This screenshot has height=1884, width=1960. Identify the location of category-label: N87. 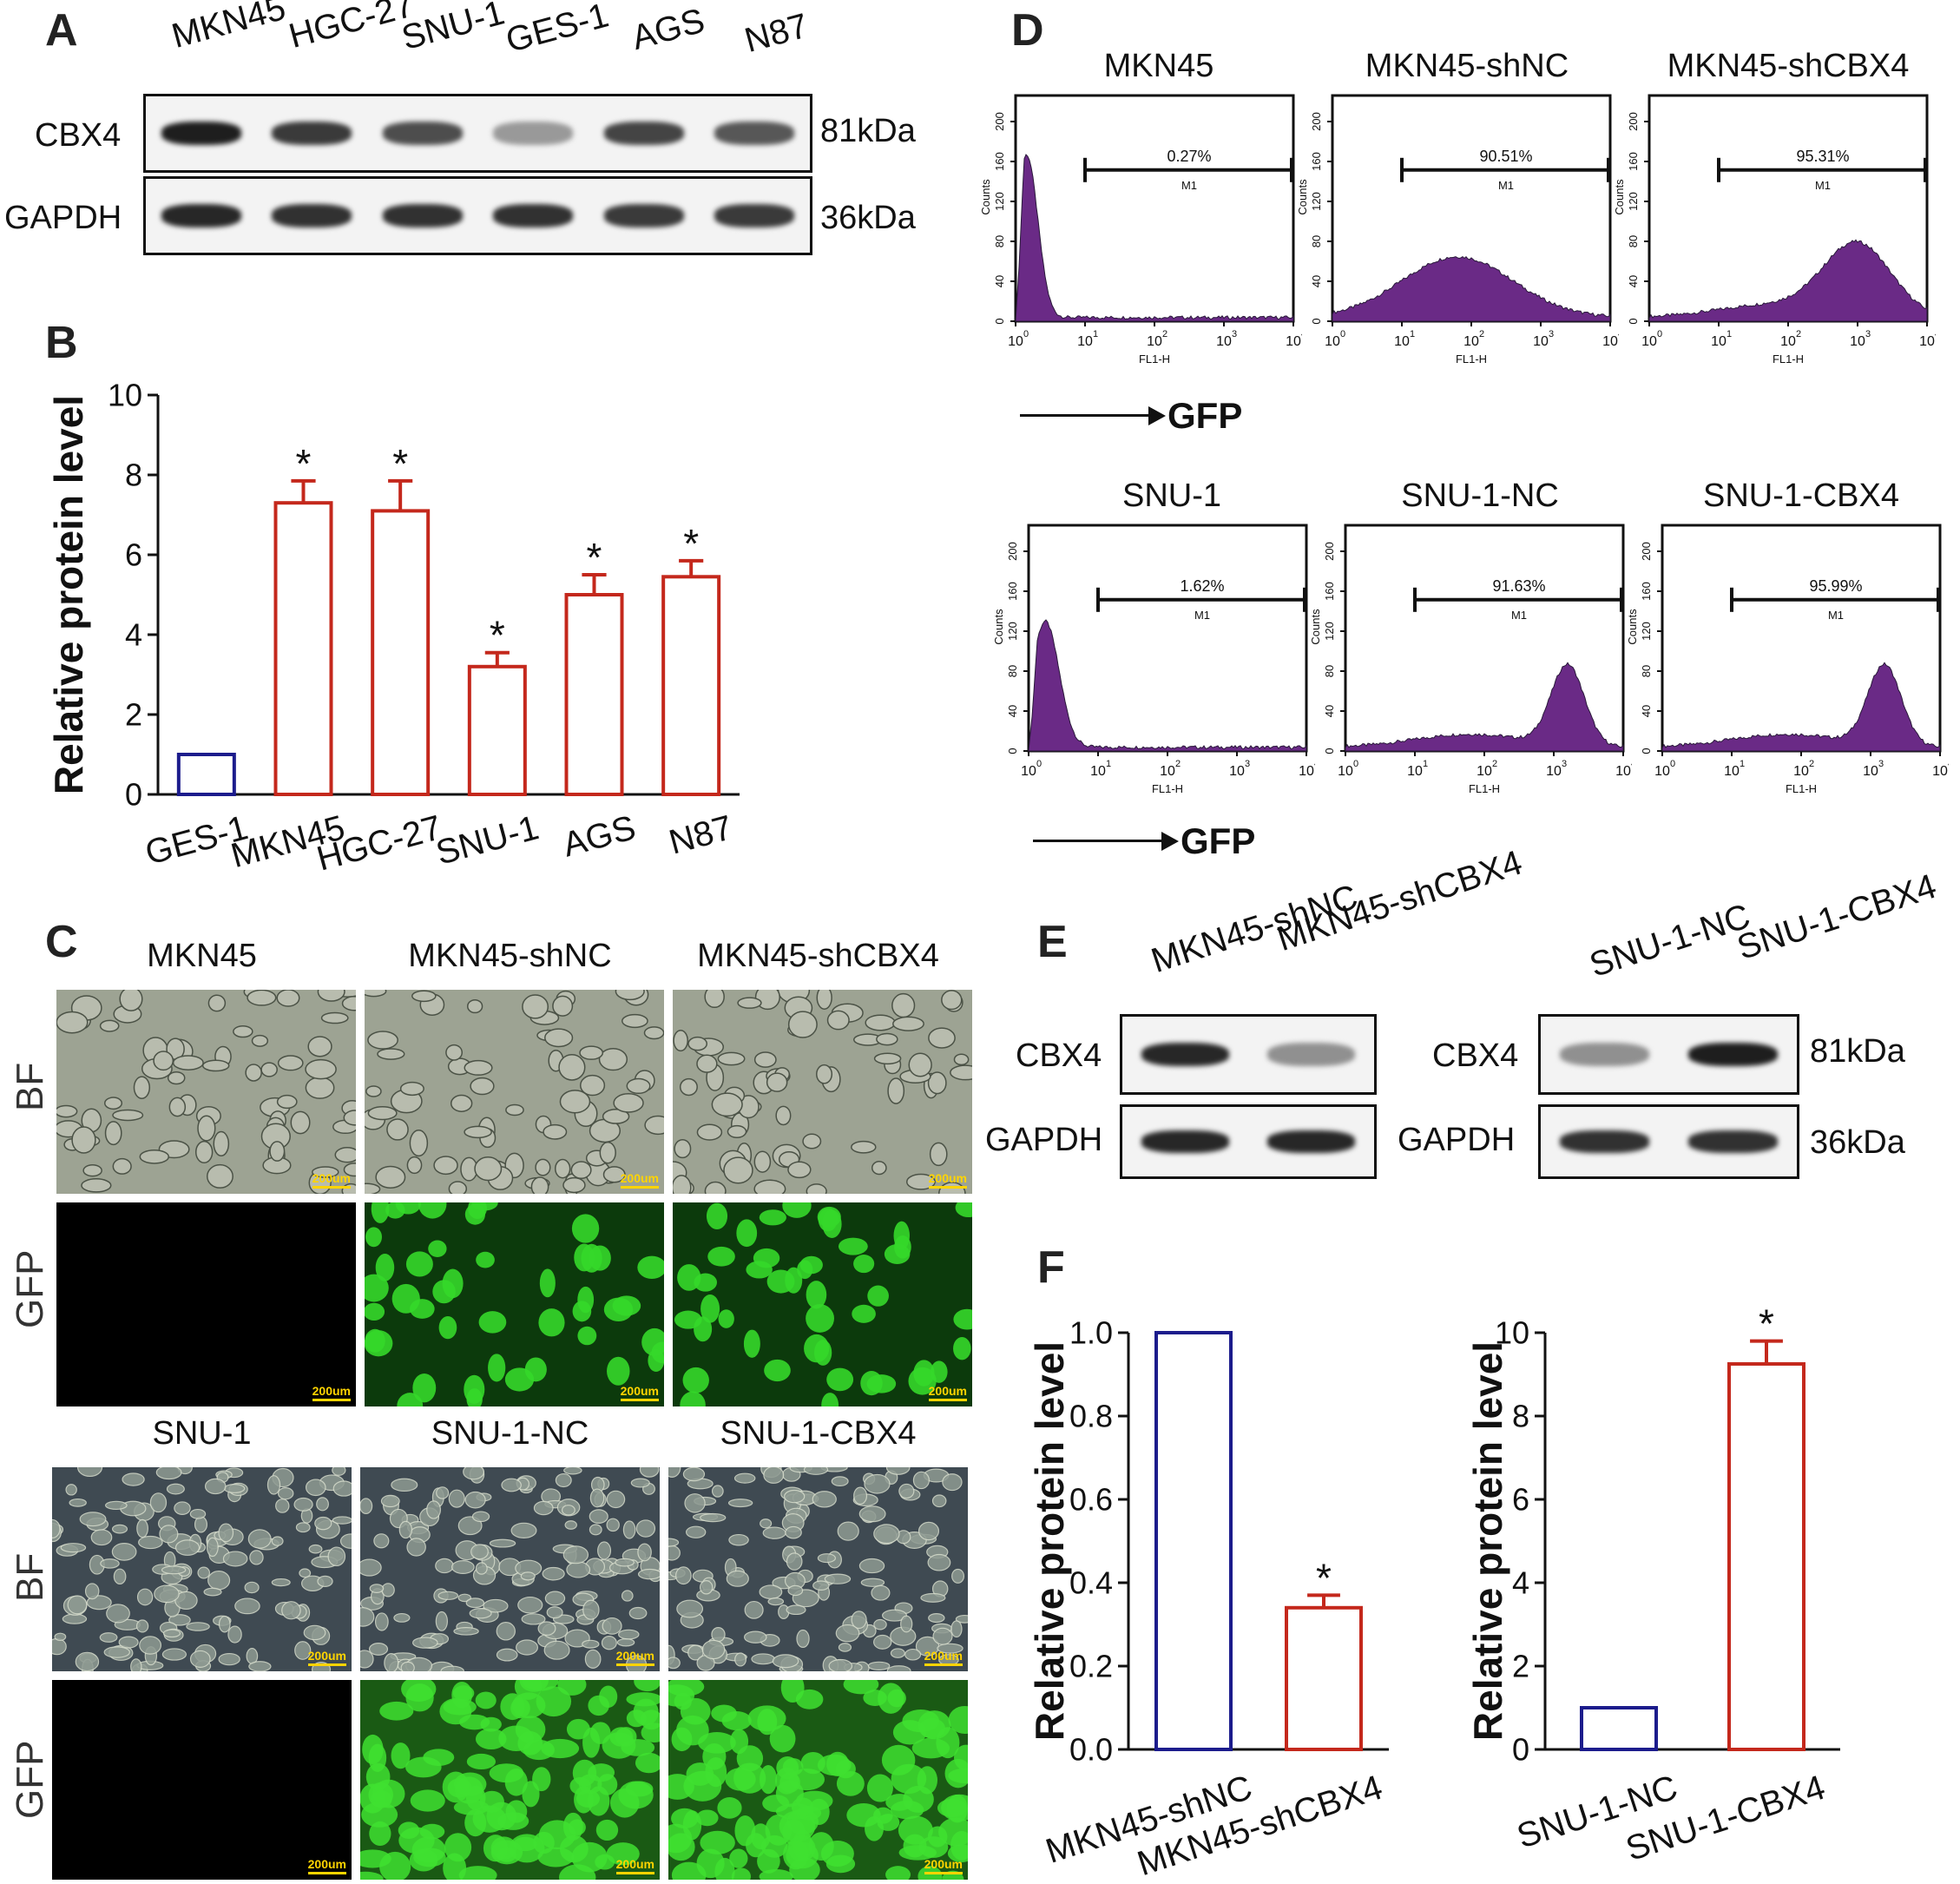
(700, 834).